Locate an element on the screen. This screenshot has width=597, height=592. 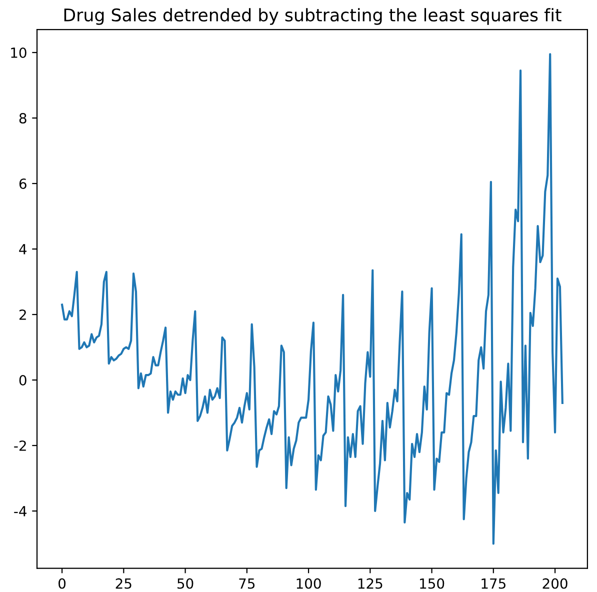
y-tick-label: 0 is located at coordinates (22, 380).